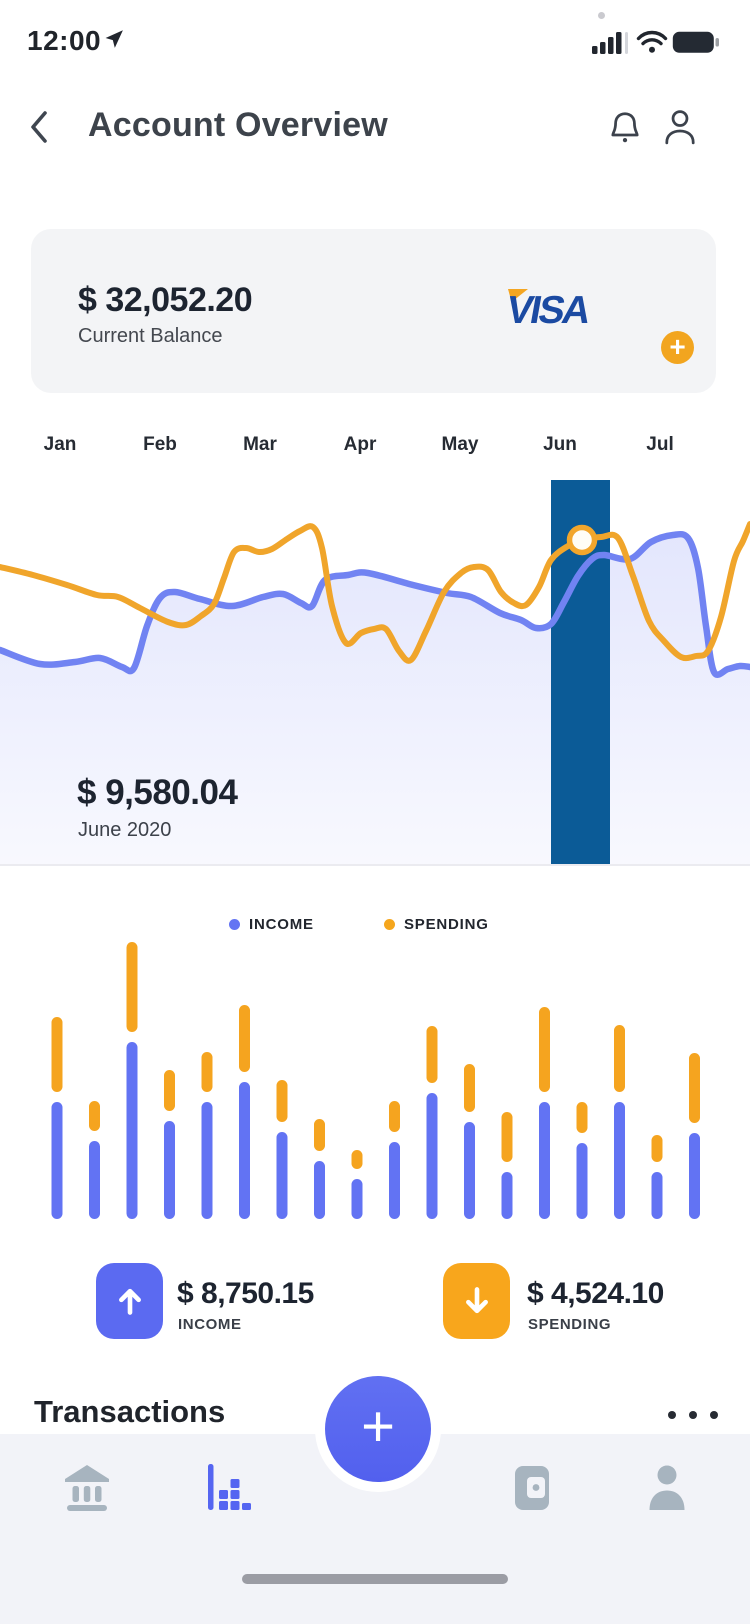  I want to click on transactions-title: Transactions, so click(130, 1411).